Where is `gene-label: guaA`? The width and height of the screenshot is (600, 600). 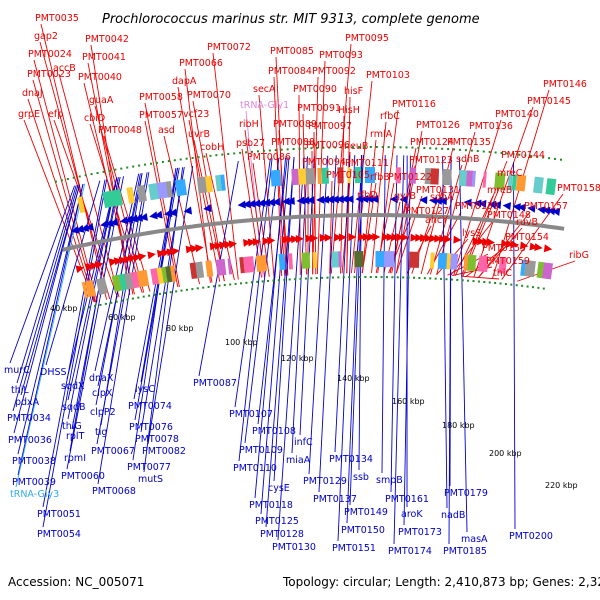 gene-label: guaA is located at coordinates (101, 100).